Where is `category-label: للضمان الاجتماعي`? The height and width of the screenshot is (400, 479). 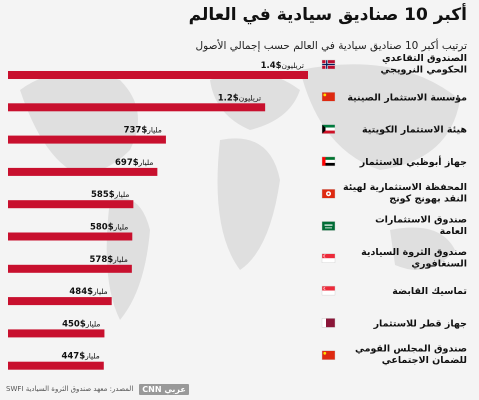
category-label: للضمان الاجتماعي is located at coordinates (424, 360).